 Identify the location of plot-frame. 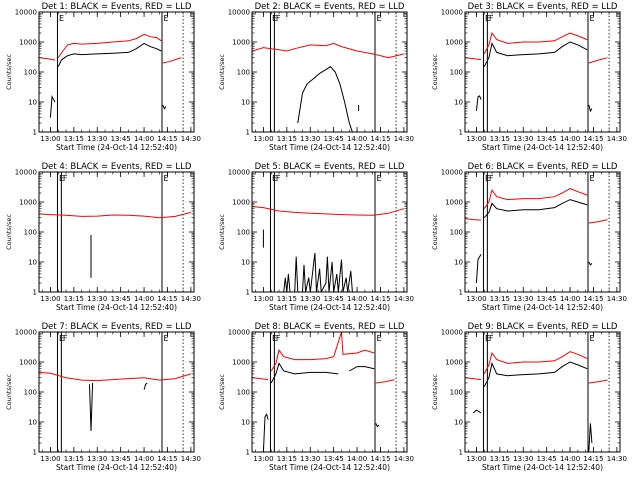
(116, 232).